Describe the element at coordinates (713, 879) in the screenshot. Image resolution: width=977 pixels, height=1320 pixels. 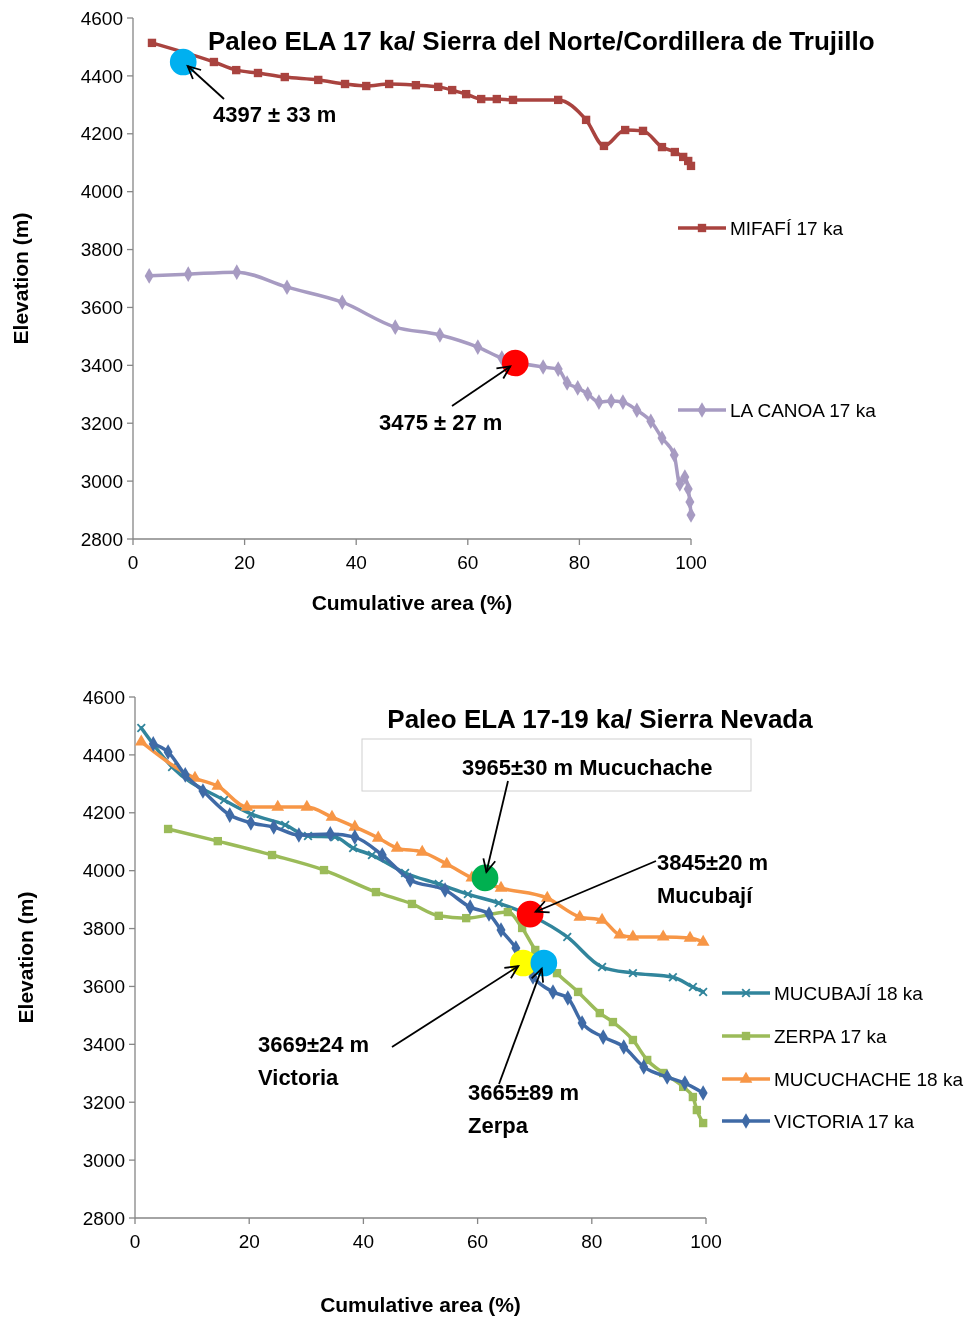
I see `annotation: 3845±20 m Mucubají` at that location.